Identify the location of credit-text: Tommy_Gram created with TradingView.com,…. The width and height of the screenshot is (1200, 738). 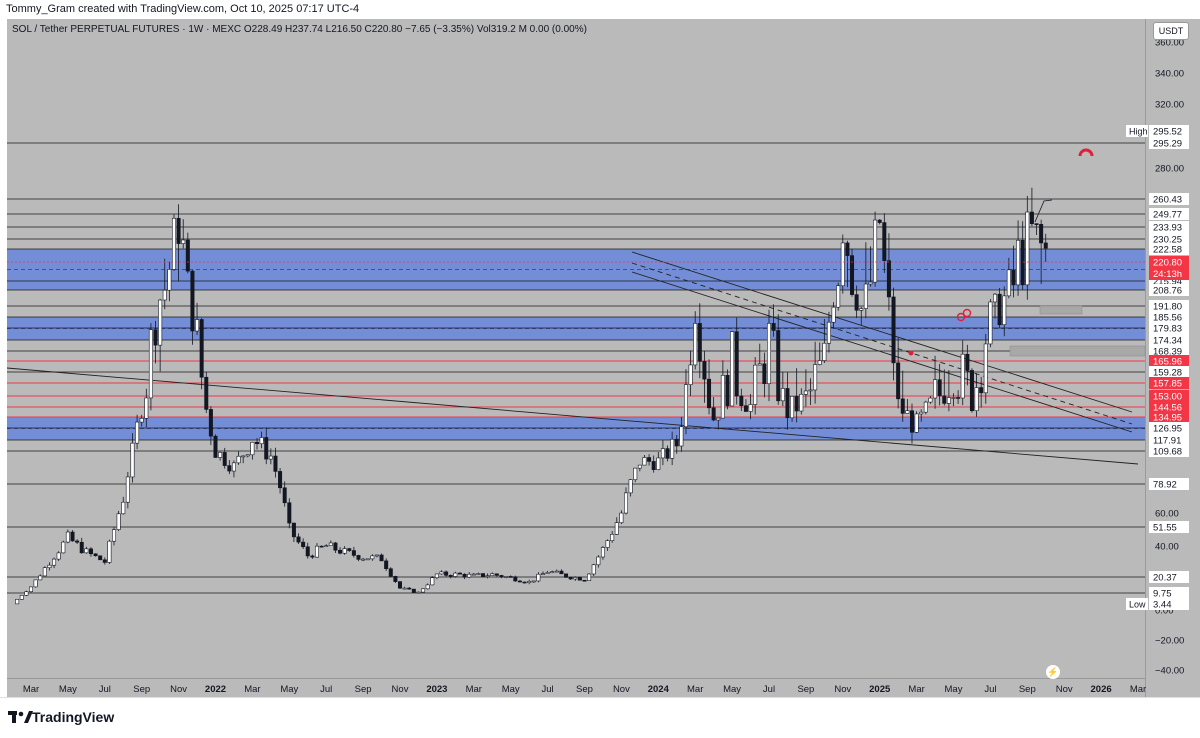
(183, 9).